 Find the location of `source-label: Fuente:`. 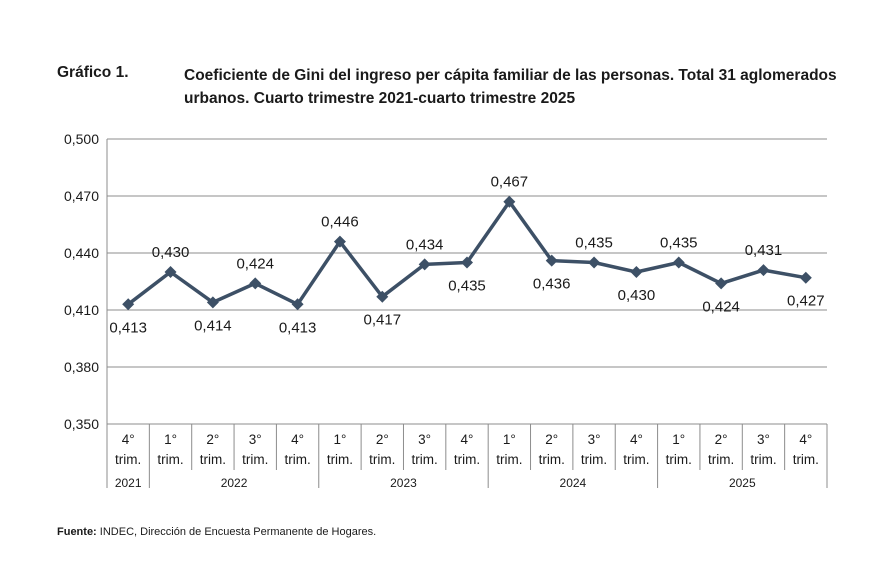

source-label: Fuente: is located at coordinates (77, 532).